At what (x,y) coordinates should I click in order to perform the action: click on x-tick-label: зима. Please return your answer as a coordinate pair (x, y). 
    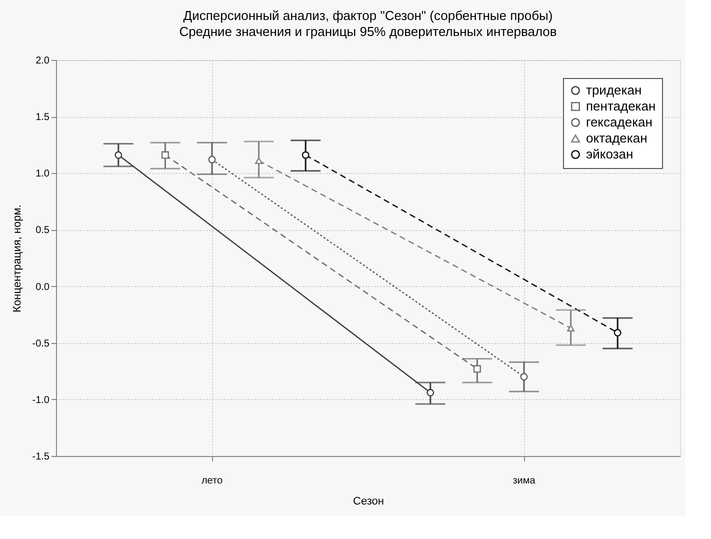
    Looking at the image, I should click on (524, 481).